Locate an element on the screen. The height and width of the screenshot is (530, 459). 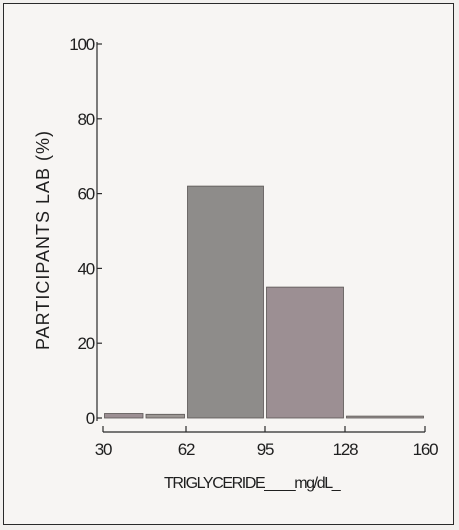
y-ticks-group: 0 20 40 60 80 100 is located at coordinates (85, 231).